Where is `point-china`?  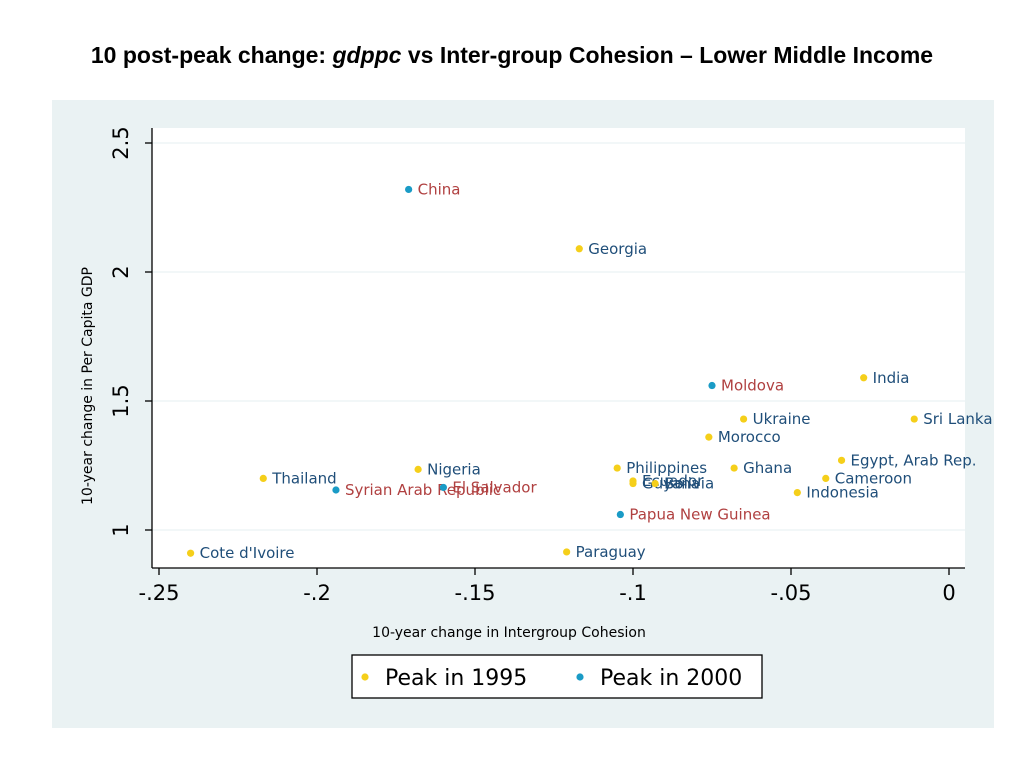 point-china is located at coordinates (409, 189).